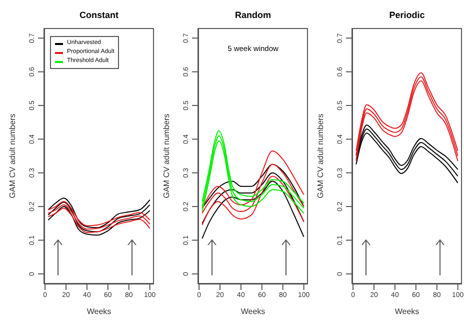  What do you see at coordinates (253, 15) in the screenshot?
I see `chart-title: Random` at bounding box center [253, 15].